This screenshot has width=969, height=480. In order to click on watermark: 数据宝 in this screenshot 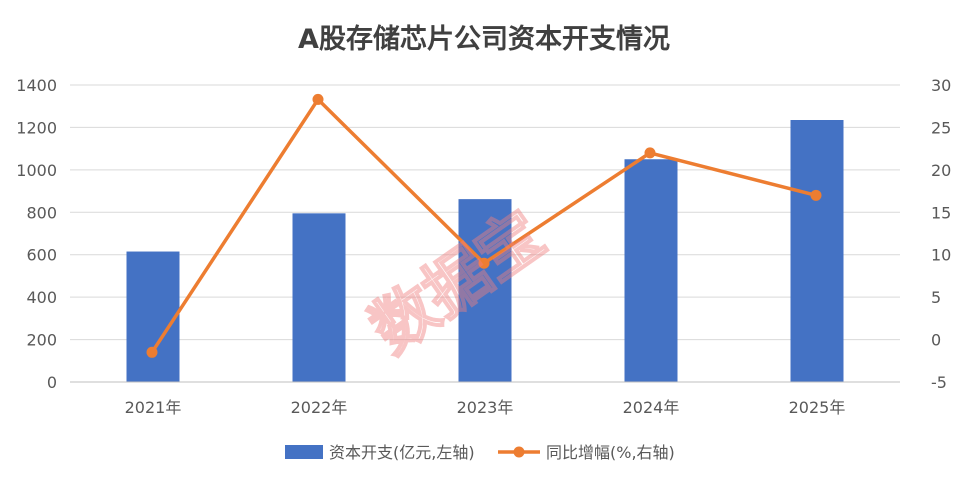, I will do `click(458, 282)`.